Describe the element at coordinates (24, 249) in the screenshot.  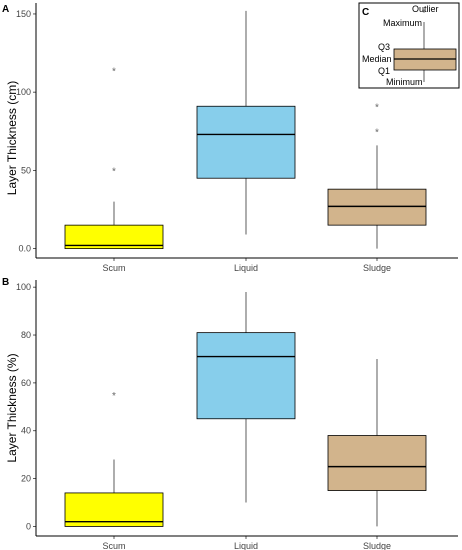
I see `y-tick-label: 0.0` at that location.